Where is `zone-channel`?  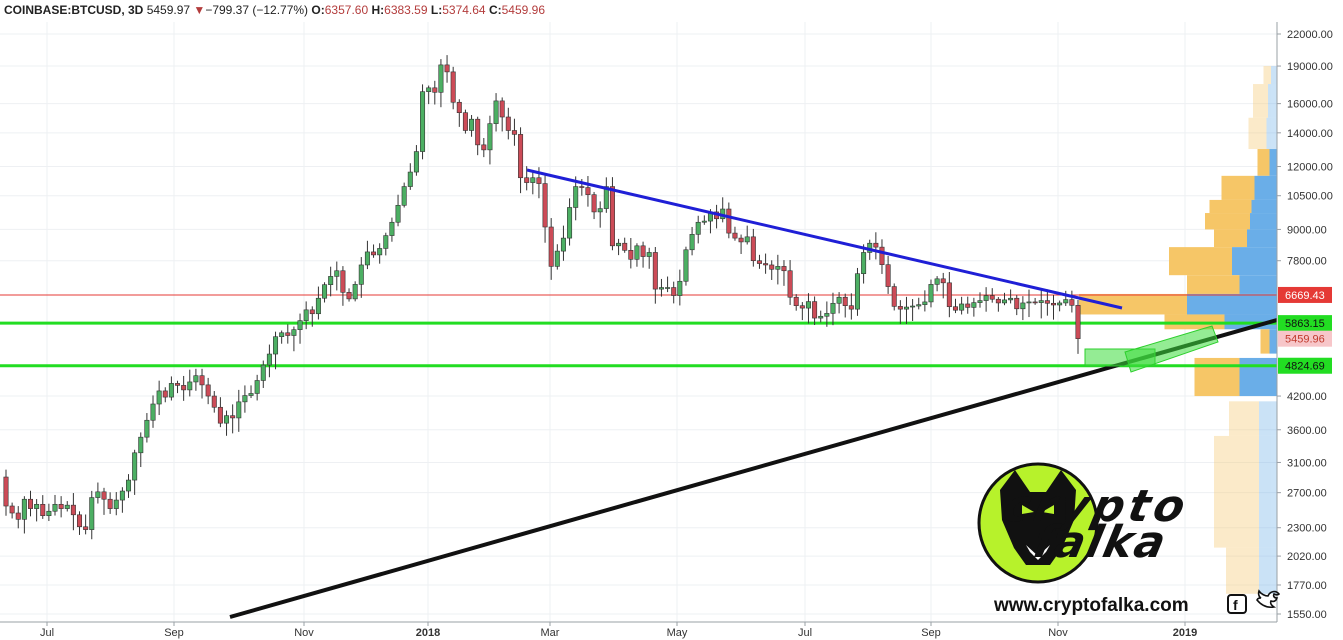
zone-channel is located at coordinates (1171, 349).